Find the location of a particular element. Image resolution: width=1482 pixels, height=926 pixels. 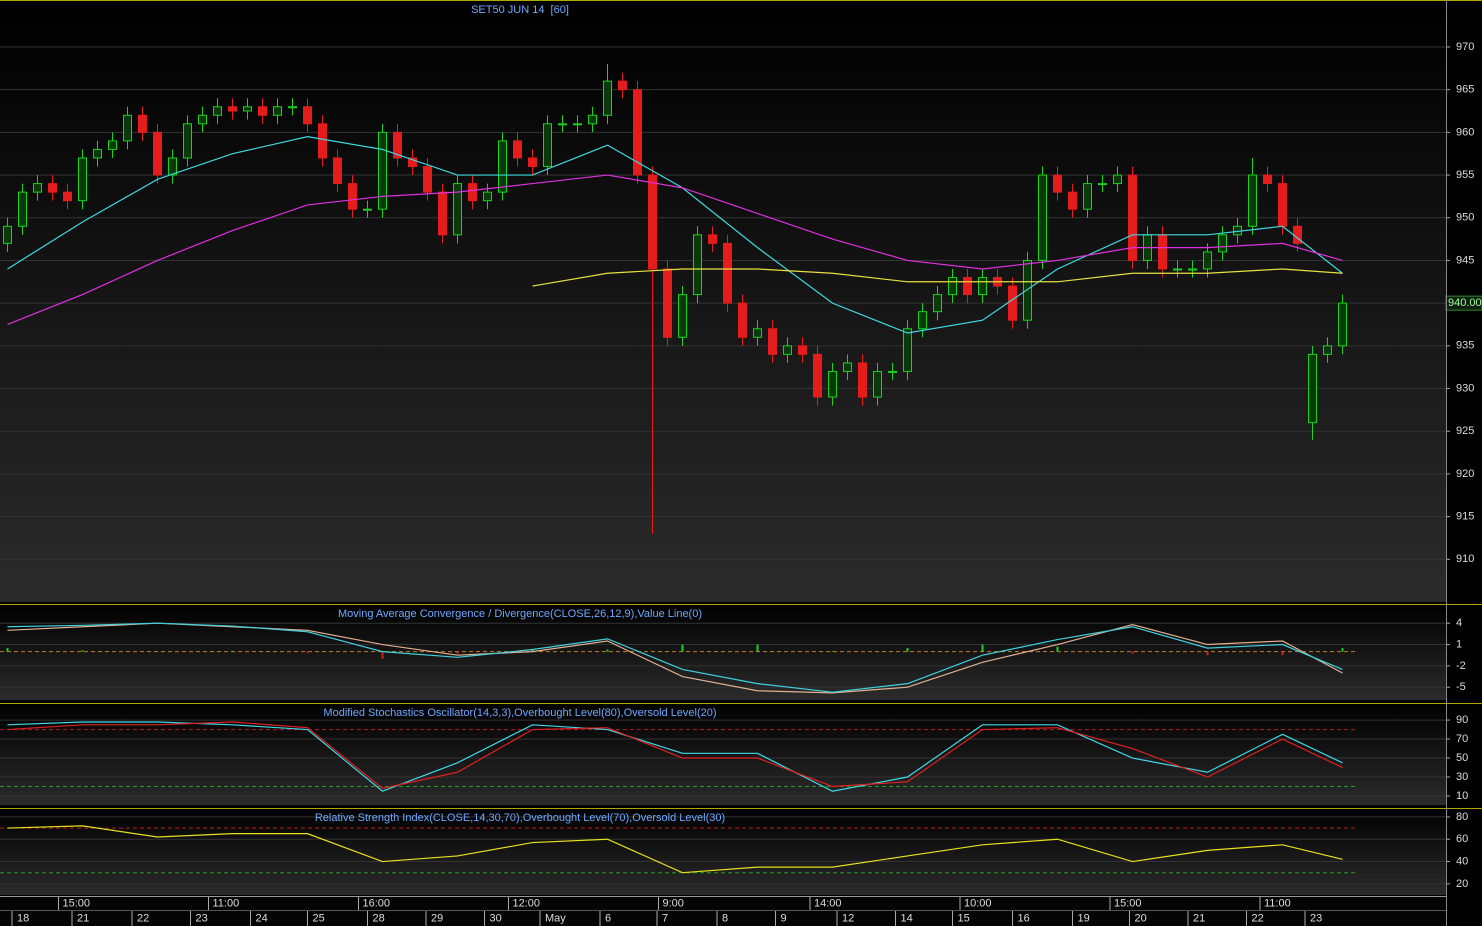

y-tick-label: 970 is located at coordinates (1465, 47).